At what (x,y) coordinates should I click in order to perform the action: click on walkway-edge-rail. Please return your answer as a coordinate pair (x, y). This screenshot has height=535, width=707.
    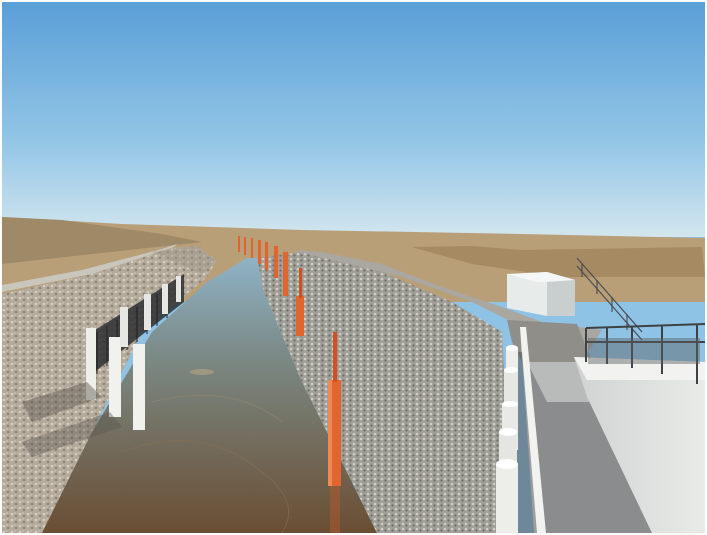
    Looking at the image, I should click on (533, 430).